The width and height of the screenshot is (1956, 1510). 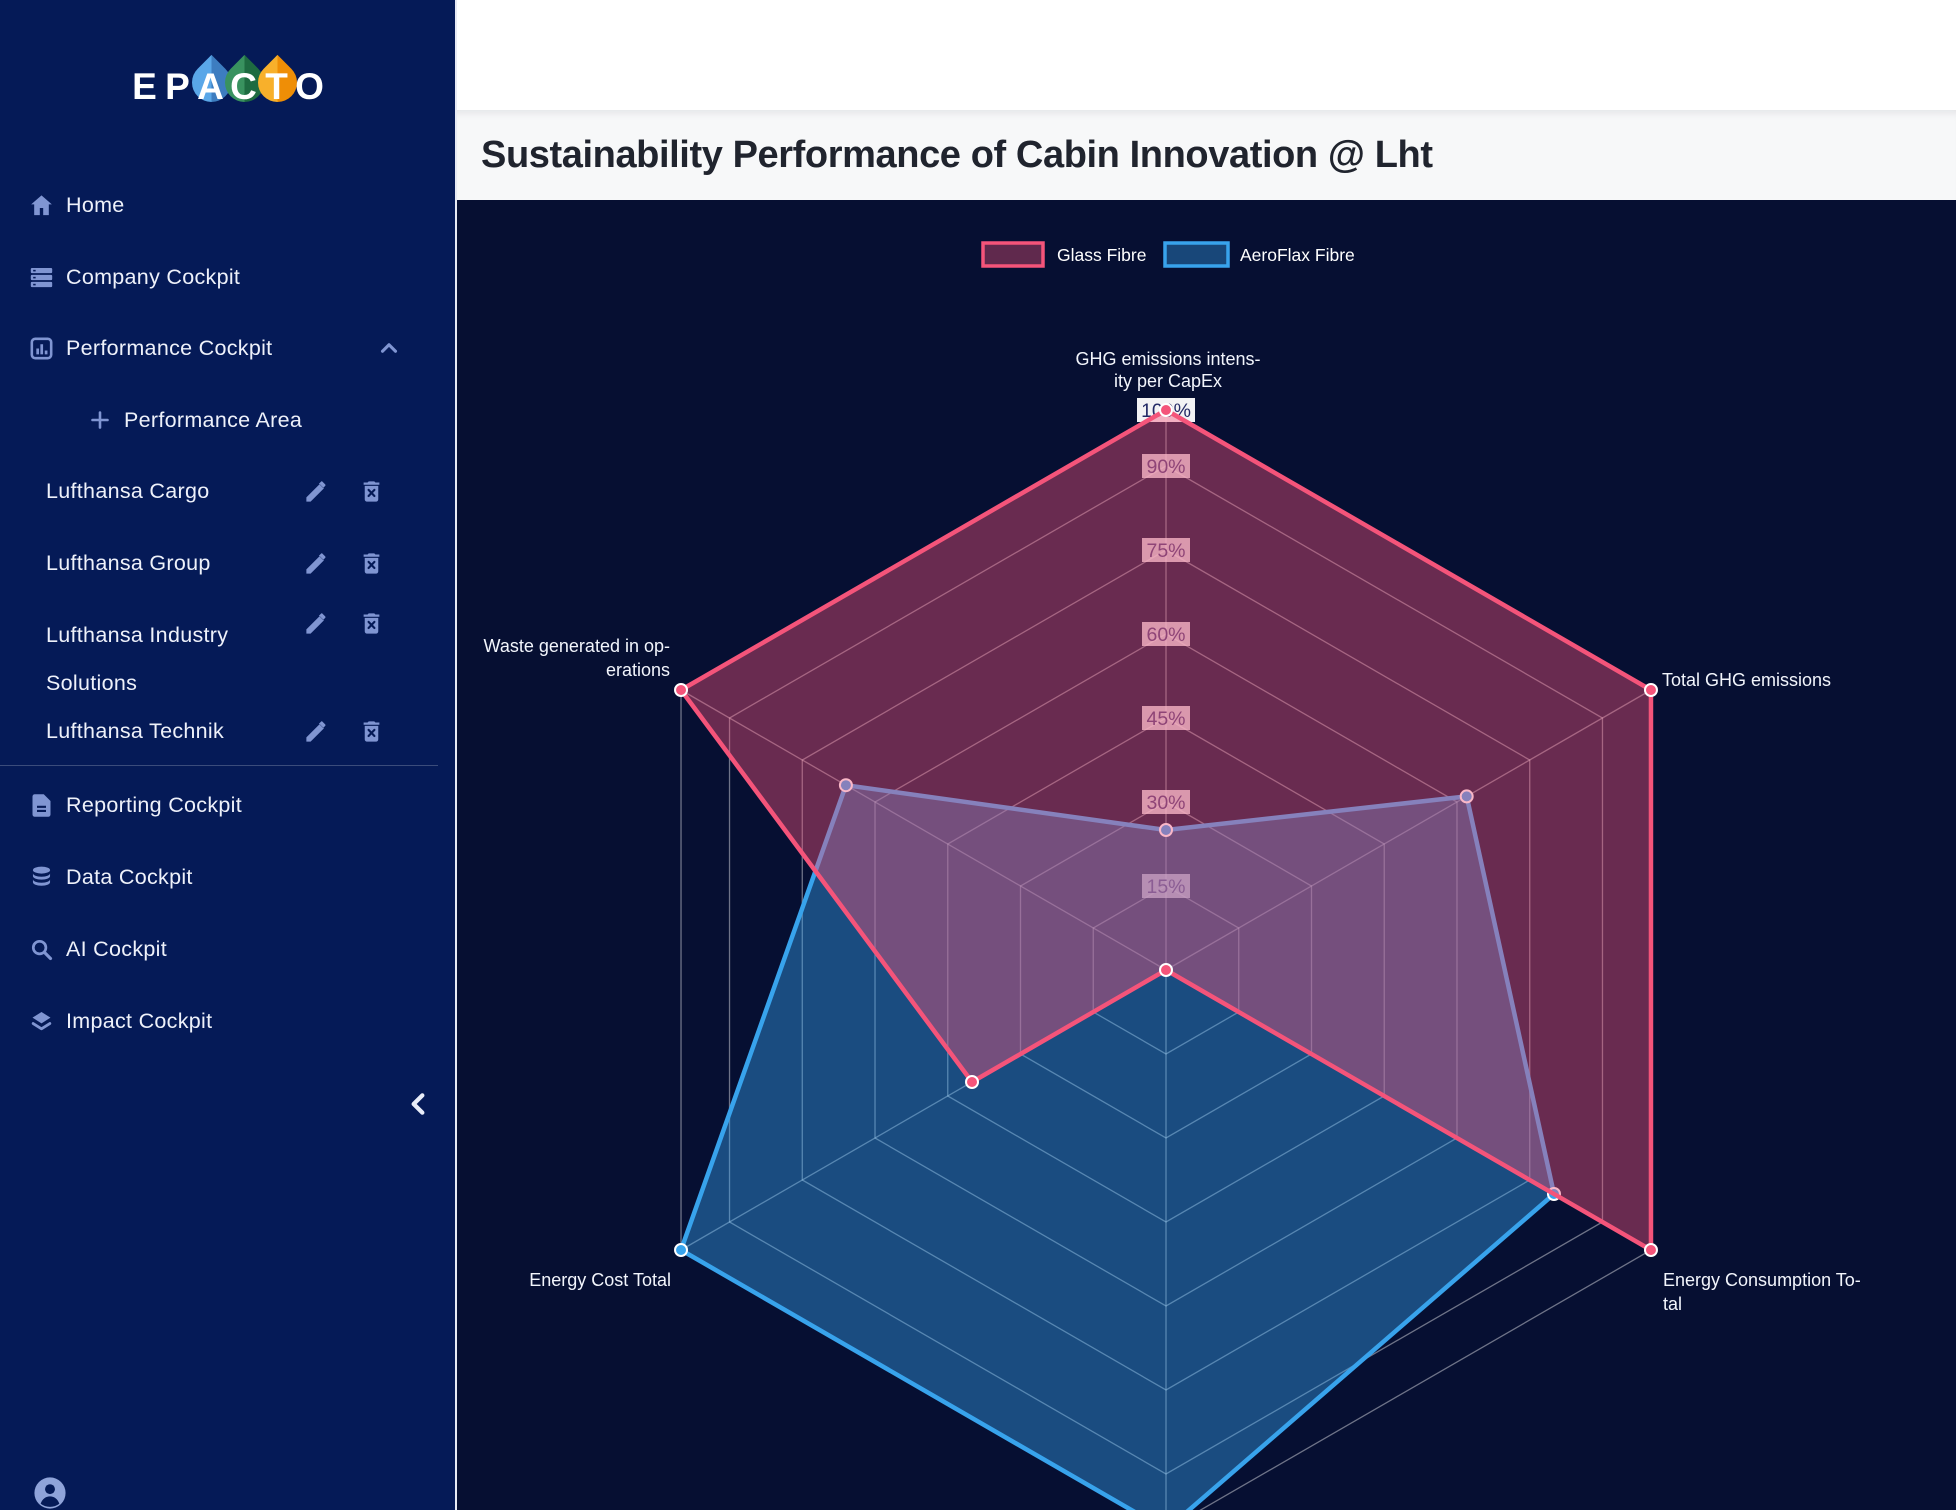 What do you see at coordinates (577, 658) in the screenshot?
I see `axis-label: Waste generated in op-erations` at bounding box center [577, 658].